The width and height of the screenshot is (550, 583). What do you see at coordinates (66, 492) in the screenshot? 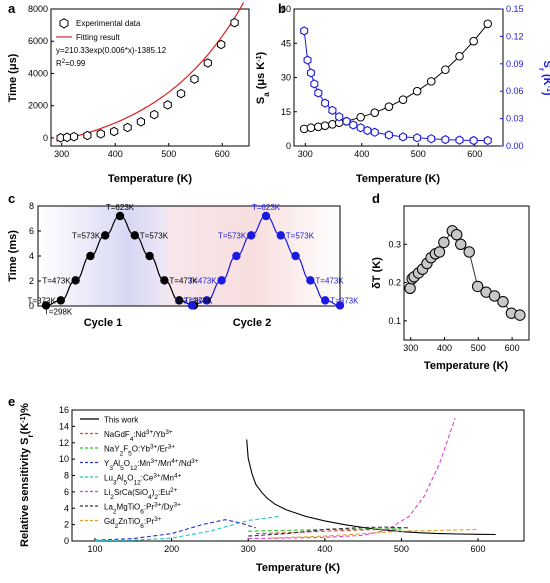
I see `y-tick-label: 6` at bounding box center [66, 492].